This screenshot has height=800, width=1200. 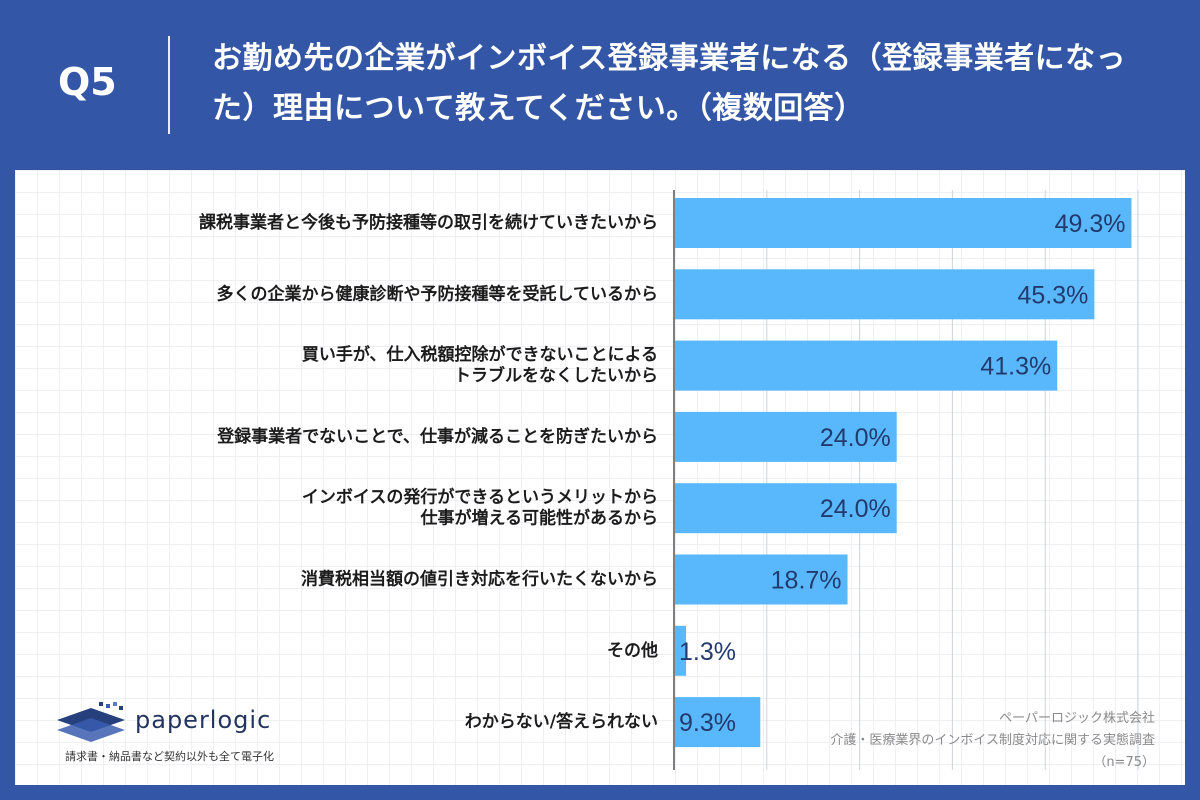 I want to click on category-label: トラブルをなくしたいから, so click(x=556, y=375).